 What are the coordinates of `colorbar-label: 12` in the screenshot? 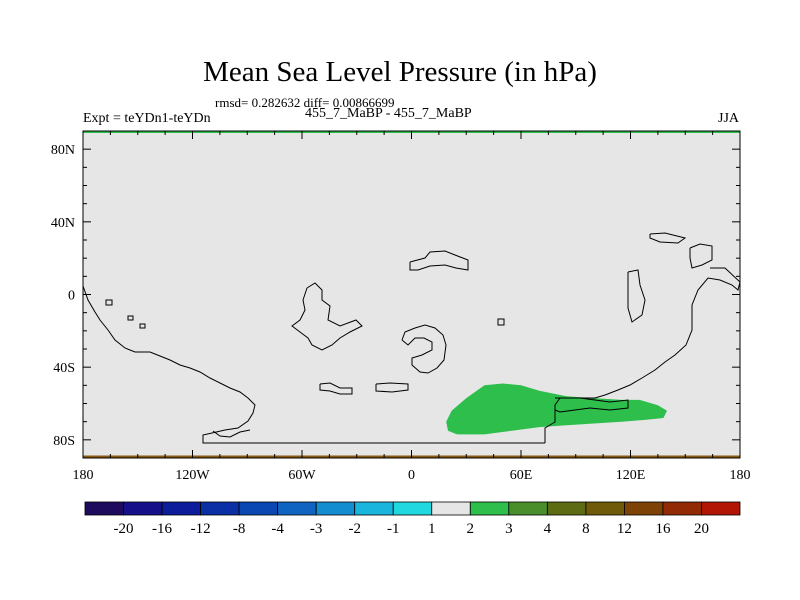 It's located at (624, 529).